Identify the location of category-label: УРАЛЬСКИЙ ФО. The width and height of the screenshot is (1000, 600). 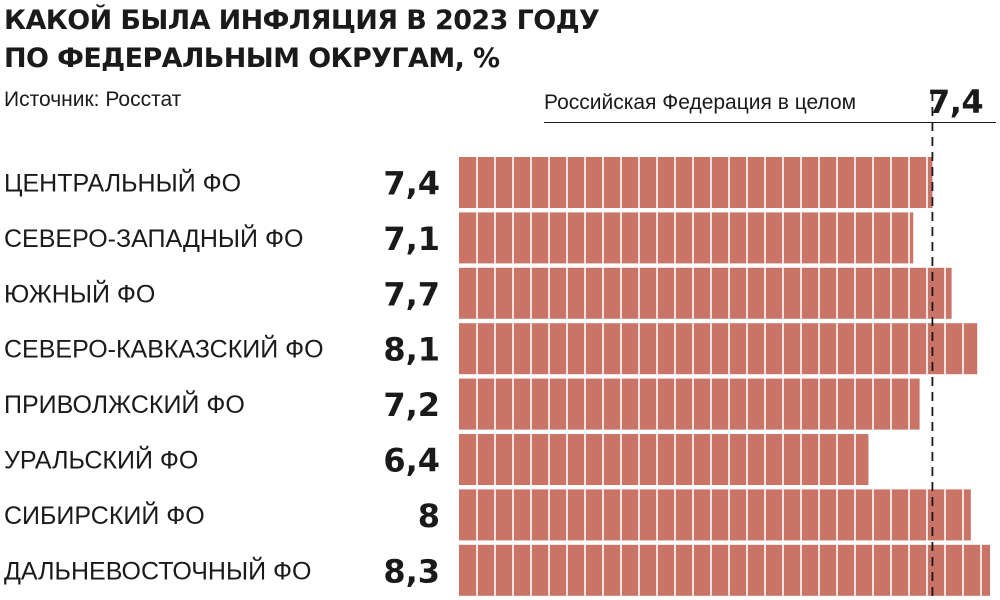
(101, 460).